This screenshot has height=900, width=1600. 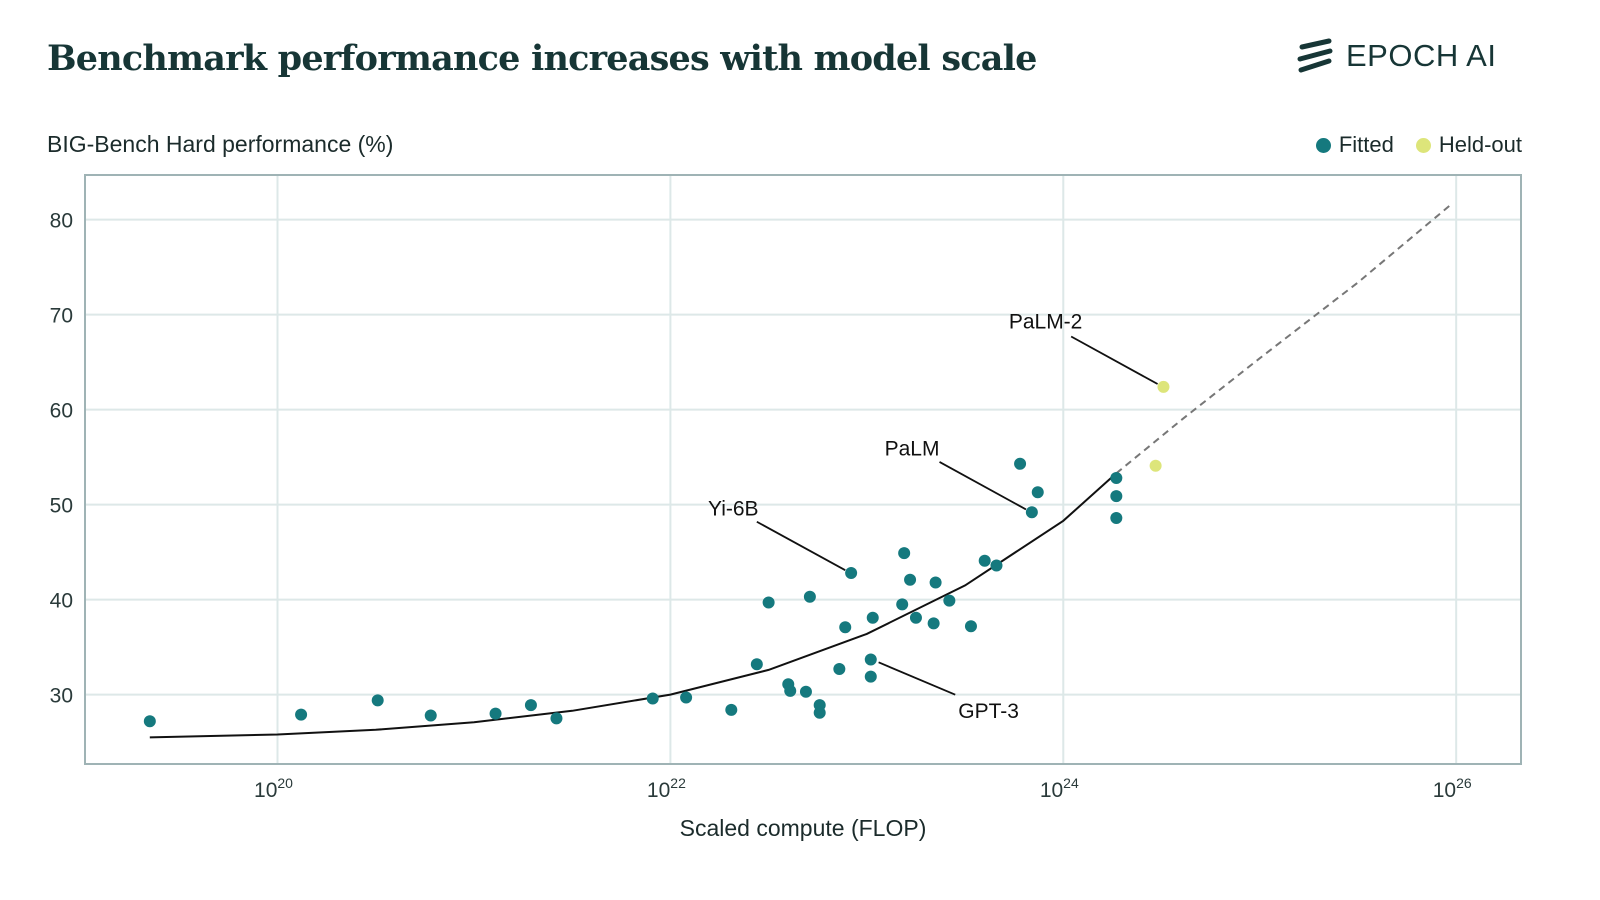 I want to click on legend-swatch-heldout, so click(x=1423, y=145).